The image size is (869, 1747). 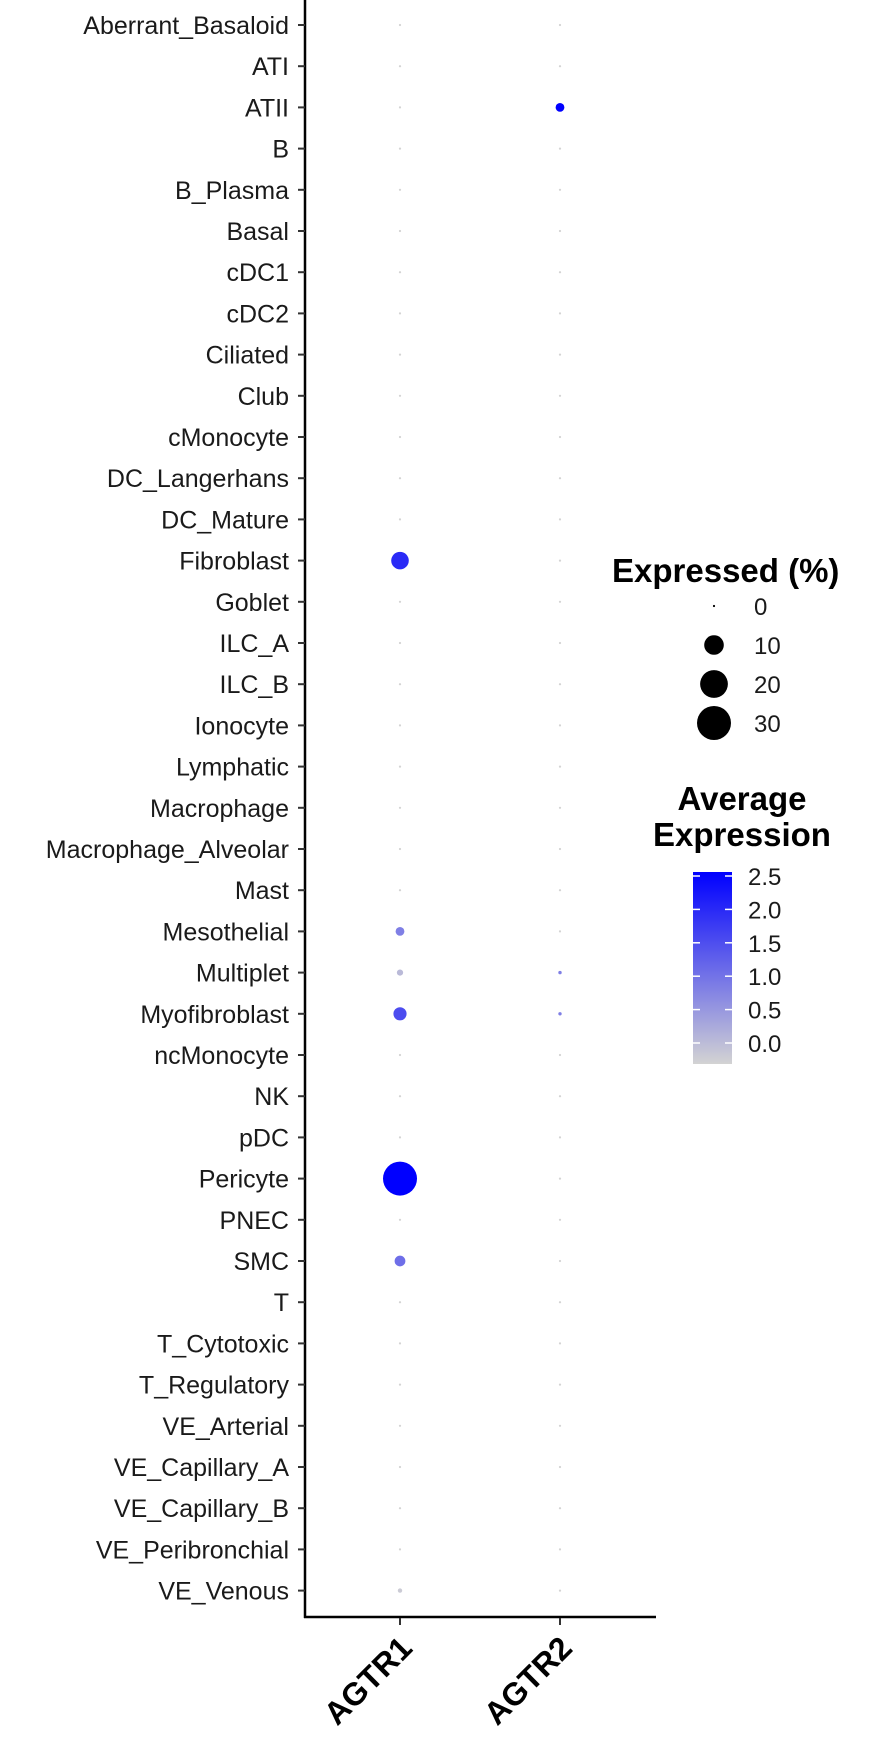 What do you see at coordinates (226, 932) in the screenshot?
I see `y-tick-label: Mesothelial` at bounding box center [226, 932].